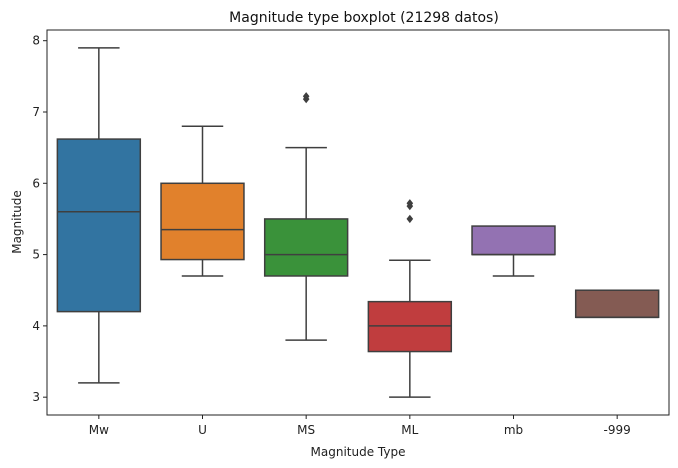 The width and height of the screenshot is (678, 468). What do you see at coordinates (36, 397) in the screenshot?
I see `y-tick-label: 3` at bounding box center [36, 397].